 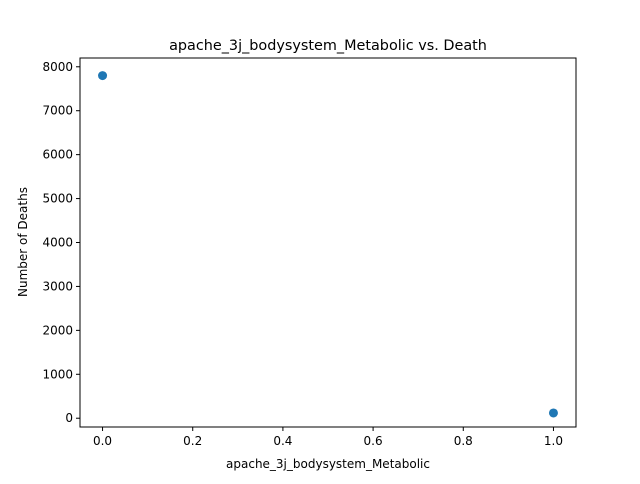 I want to click on x-tick-label: 0.8, so click(x=463, y=441).